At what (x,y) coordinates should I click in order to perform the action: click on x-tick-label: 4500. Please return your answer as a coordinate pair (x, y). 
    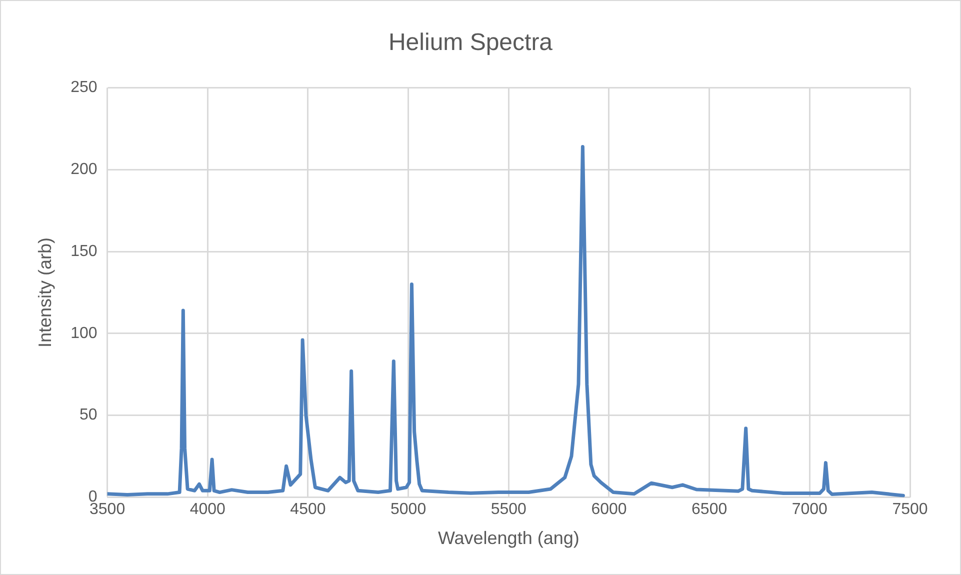
    Looking at the image, I should click on (308, 509).